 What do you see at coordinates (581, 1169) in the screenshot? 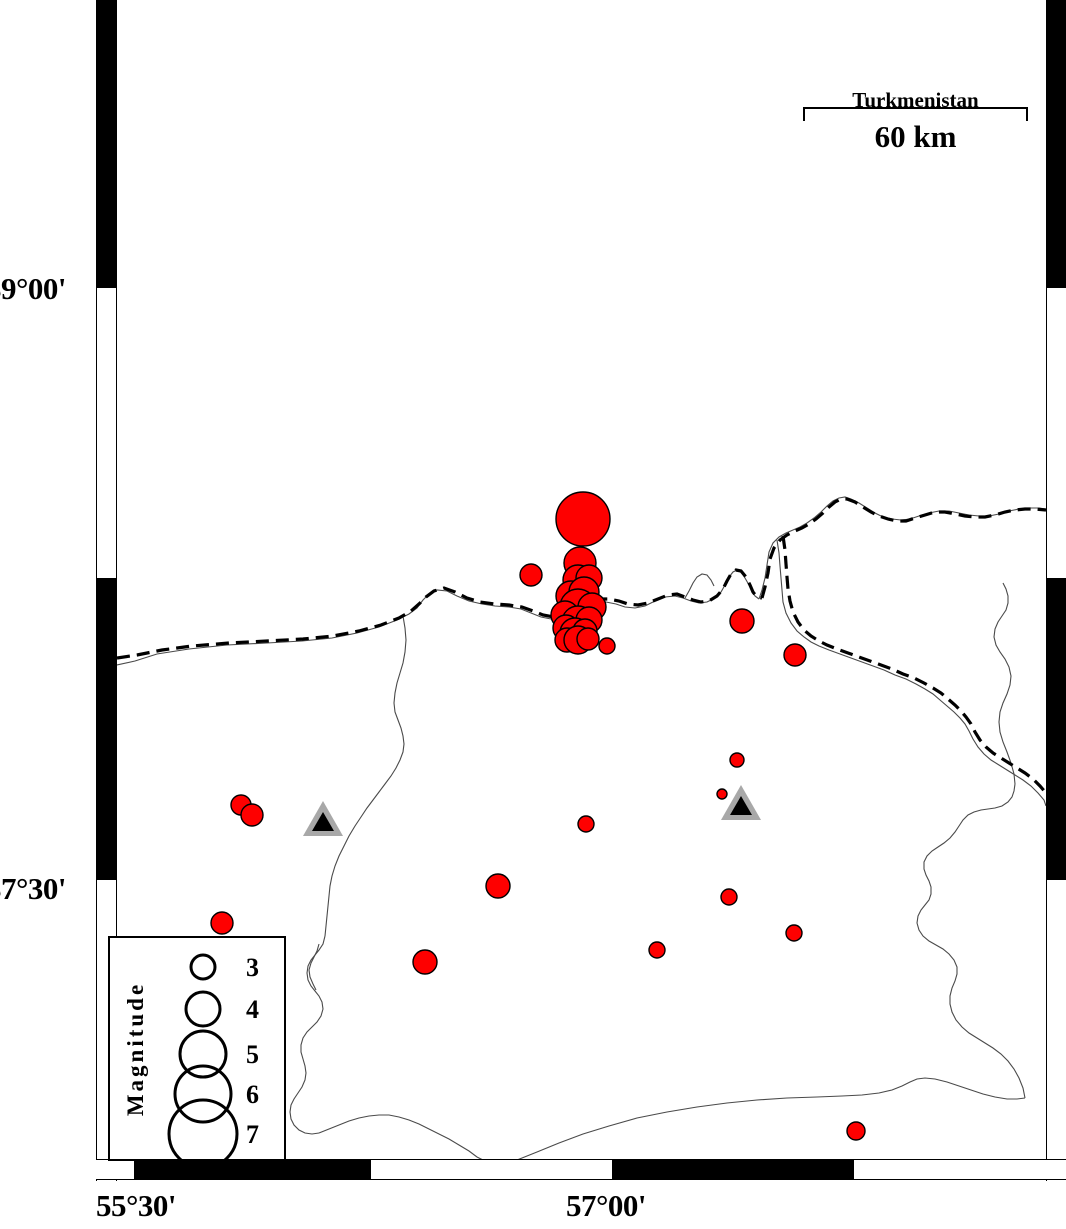
I see `longitude-frame-band-bottom` at bounding box center [581, 1169].